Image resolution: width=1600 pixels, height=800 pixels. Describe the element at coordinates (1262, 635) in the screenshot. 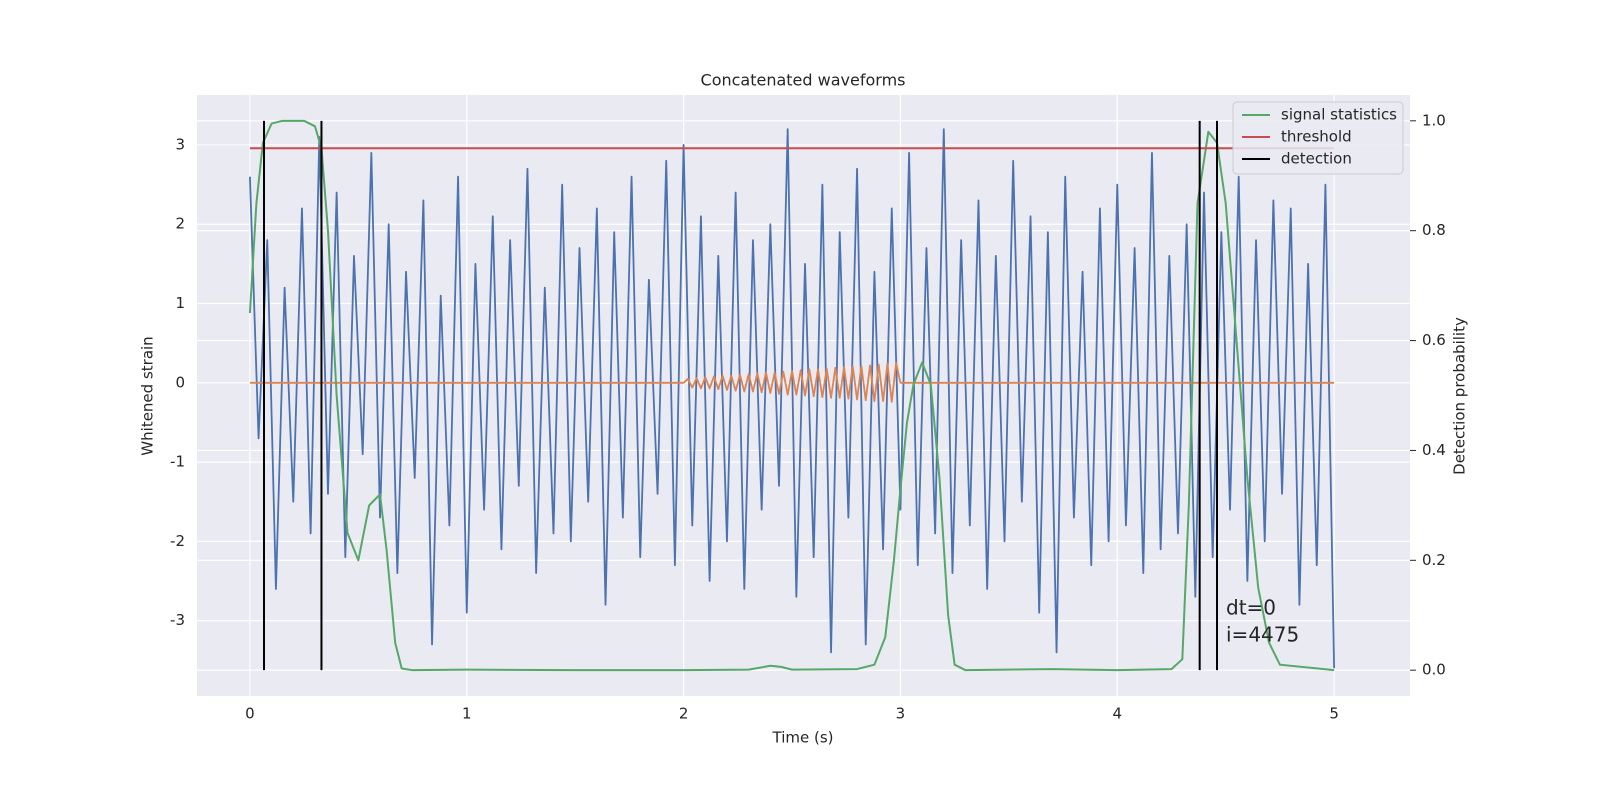

I see `annotation: i=4475` at that location.